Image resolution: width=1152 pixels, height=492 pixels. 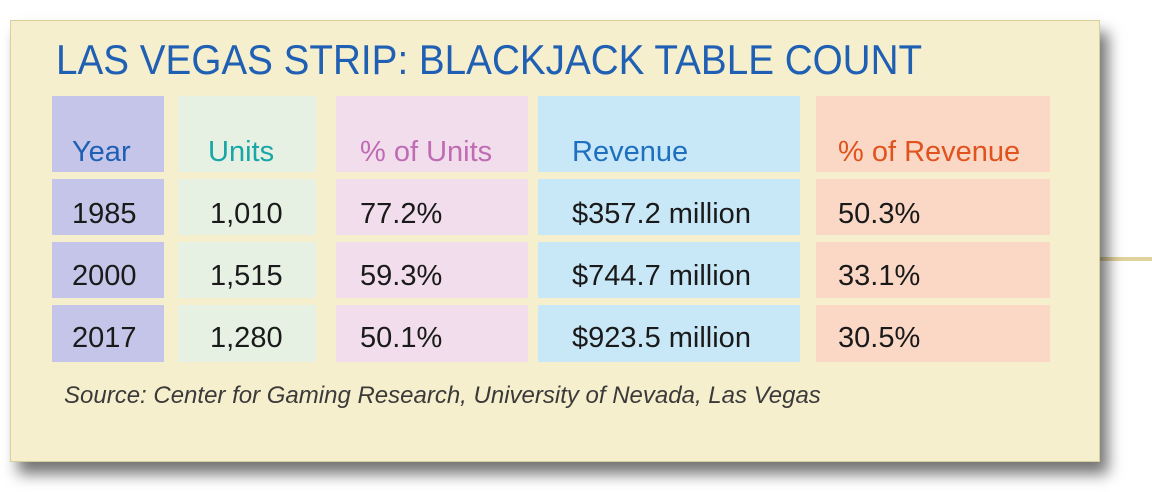 What do you see at coordinates (401, 214) in the screenshot?
I see `cell-pct-units: 77.2%` at bounding box center [401, 214].